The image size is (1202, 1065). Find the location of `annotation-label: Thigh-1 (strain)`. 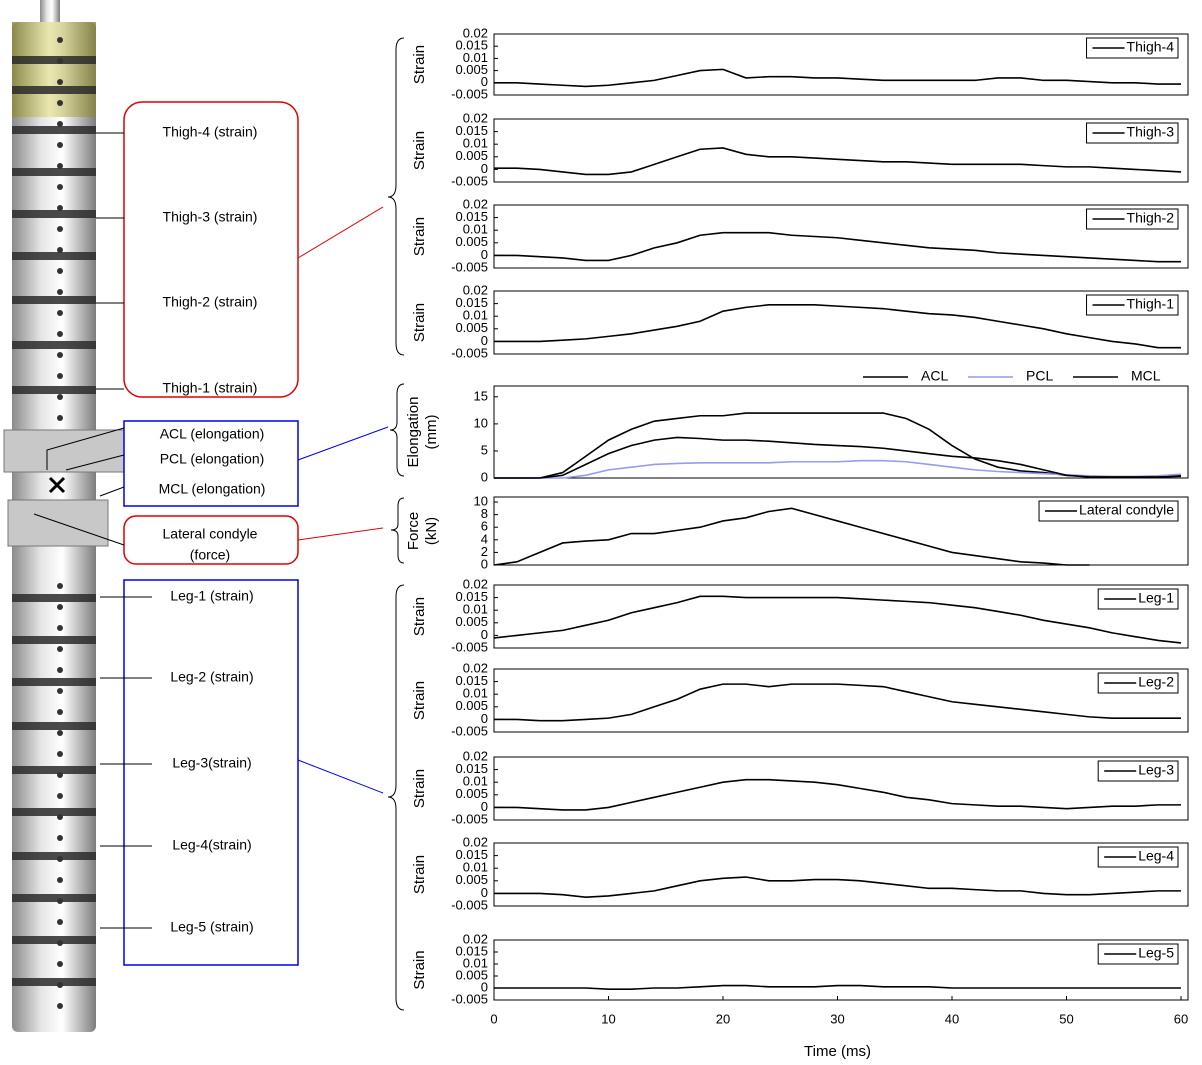

annotation-label: Thigh-1 (strain) is located at coordinates (210, 388).